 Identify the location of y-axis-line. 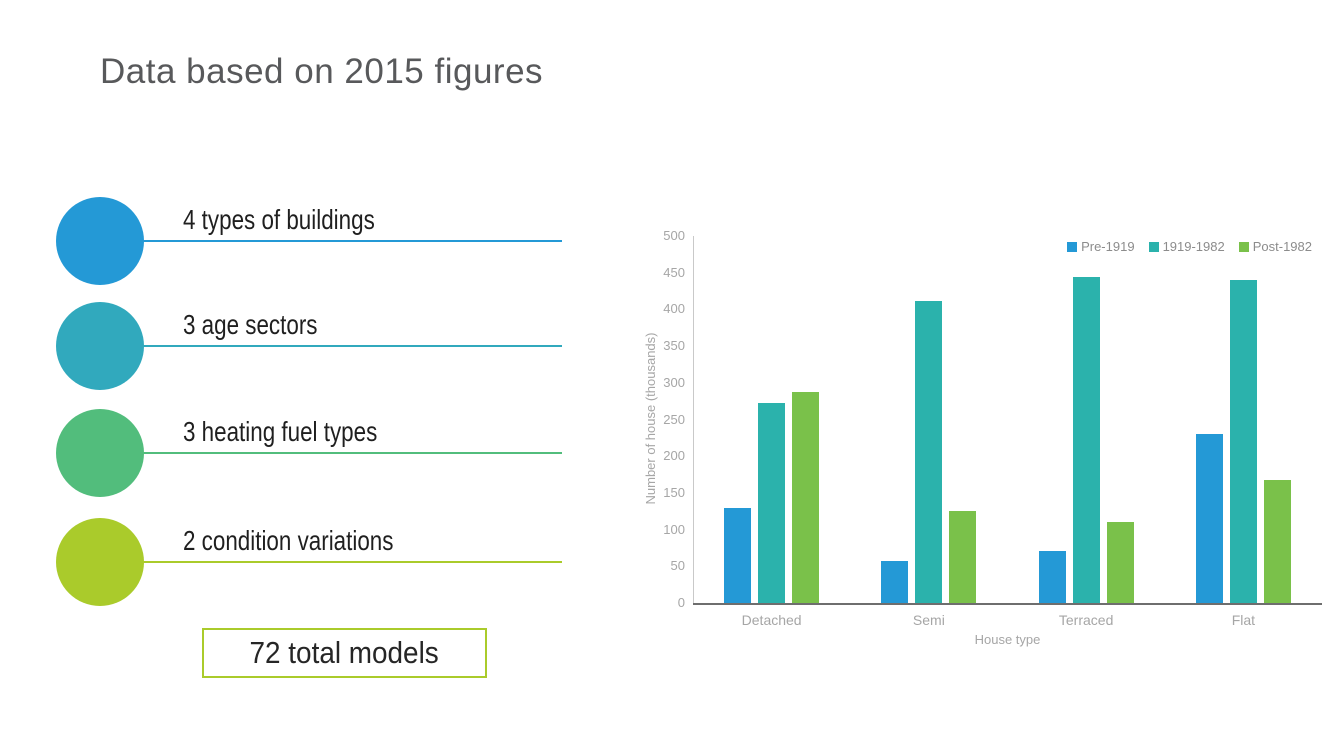
(693, 419).